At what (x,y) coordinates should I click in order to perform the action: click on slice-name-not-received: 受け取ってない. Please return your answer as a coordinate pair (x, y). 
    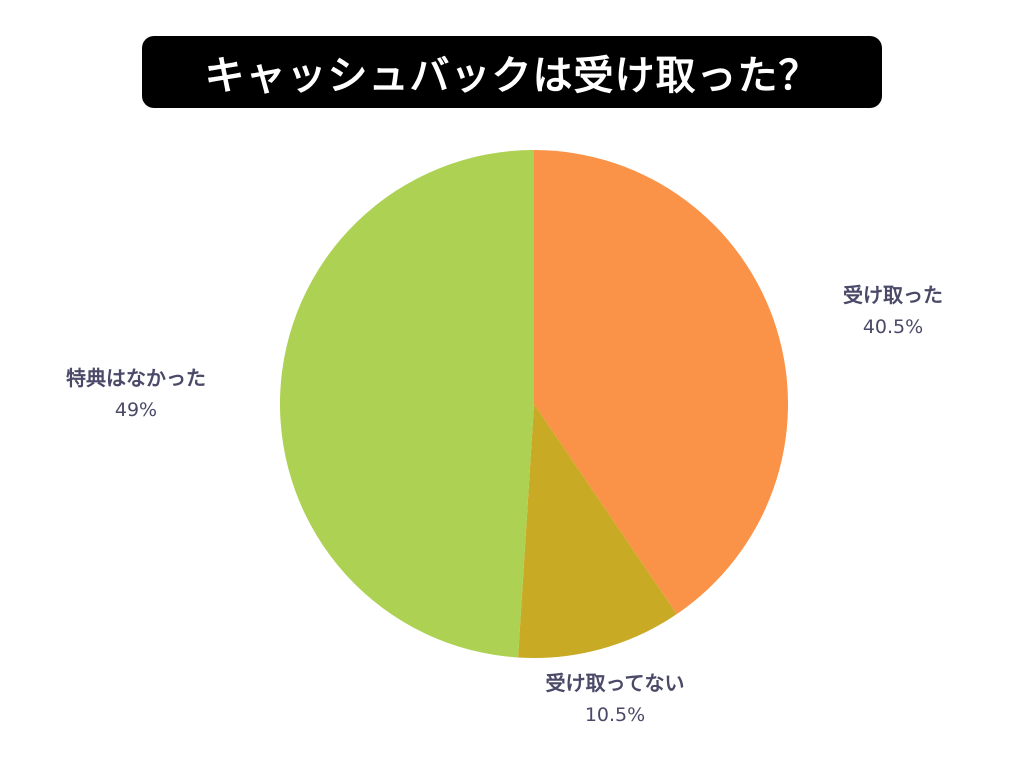
    Looking at the image, I should click on (615, 683).